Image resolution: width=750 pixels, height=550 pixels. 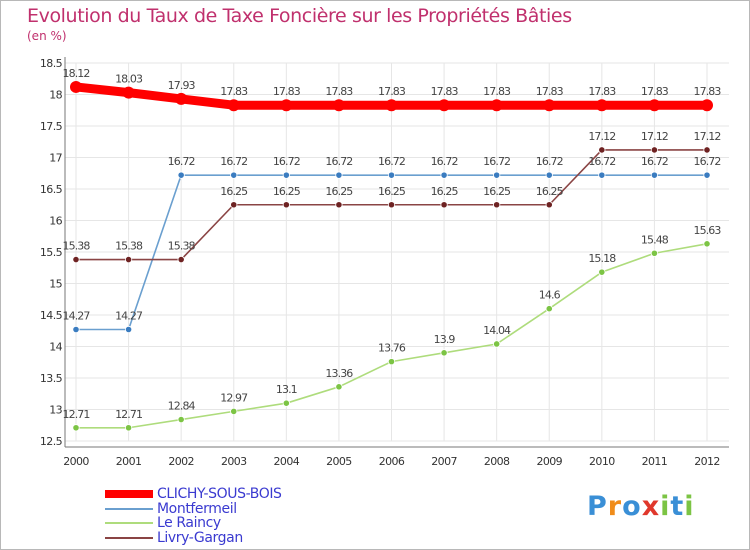 What do you see at coordinates (200, 537) in the screenshot?
I see `legend-label: Livry-Gargan` at bounding box center [200, 537].